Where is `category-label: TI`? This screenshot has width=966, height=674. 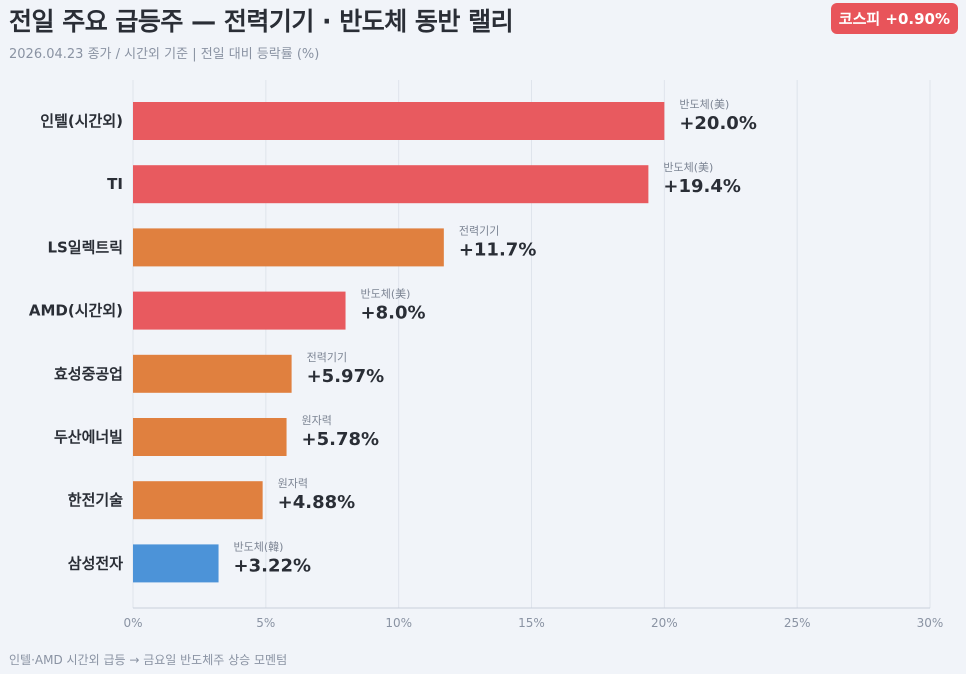 category-label: TI is located at coordinates (115, 184).